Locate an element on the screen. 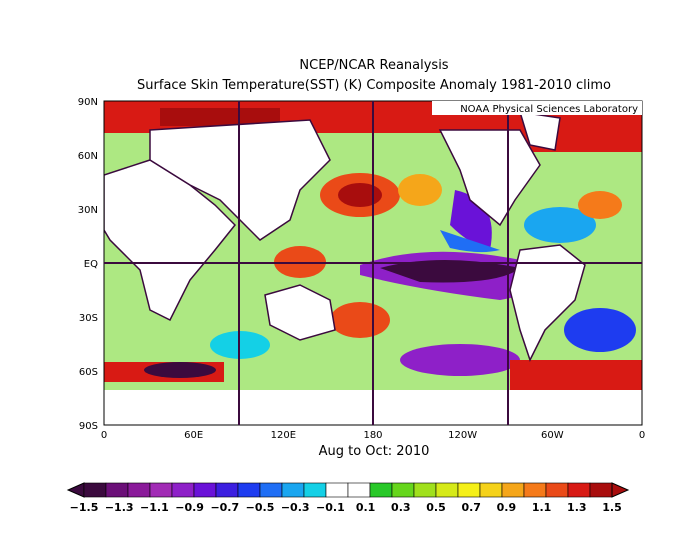  colorbar-label: 0.7 is located at coordinates (471, 507).